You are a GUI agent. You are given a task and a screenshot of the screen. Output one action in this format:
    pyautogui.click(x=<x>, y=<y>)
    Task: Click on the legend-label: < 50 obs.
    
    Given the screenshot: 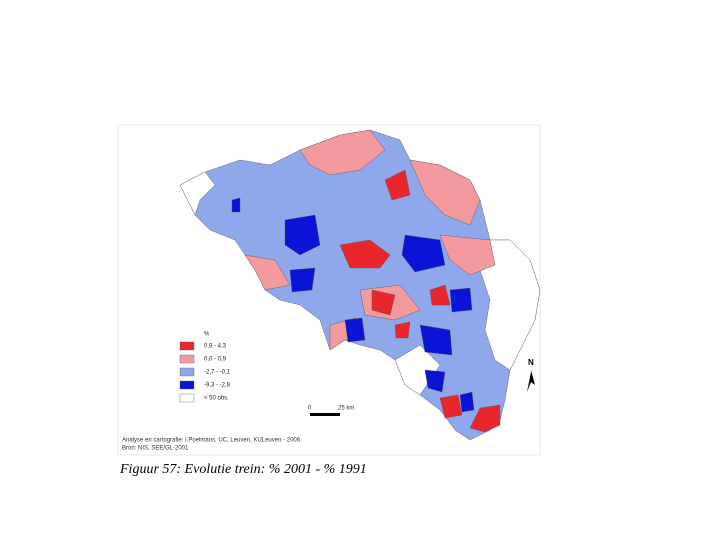 What is the action you would take?
    pyautogui.click(x=216, y=399)
    